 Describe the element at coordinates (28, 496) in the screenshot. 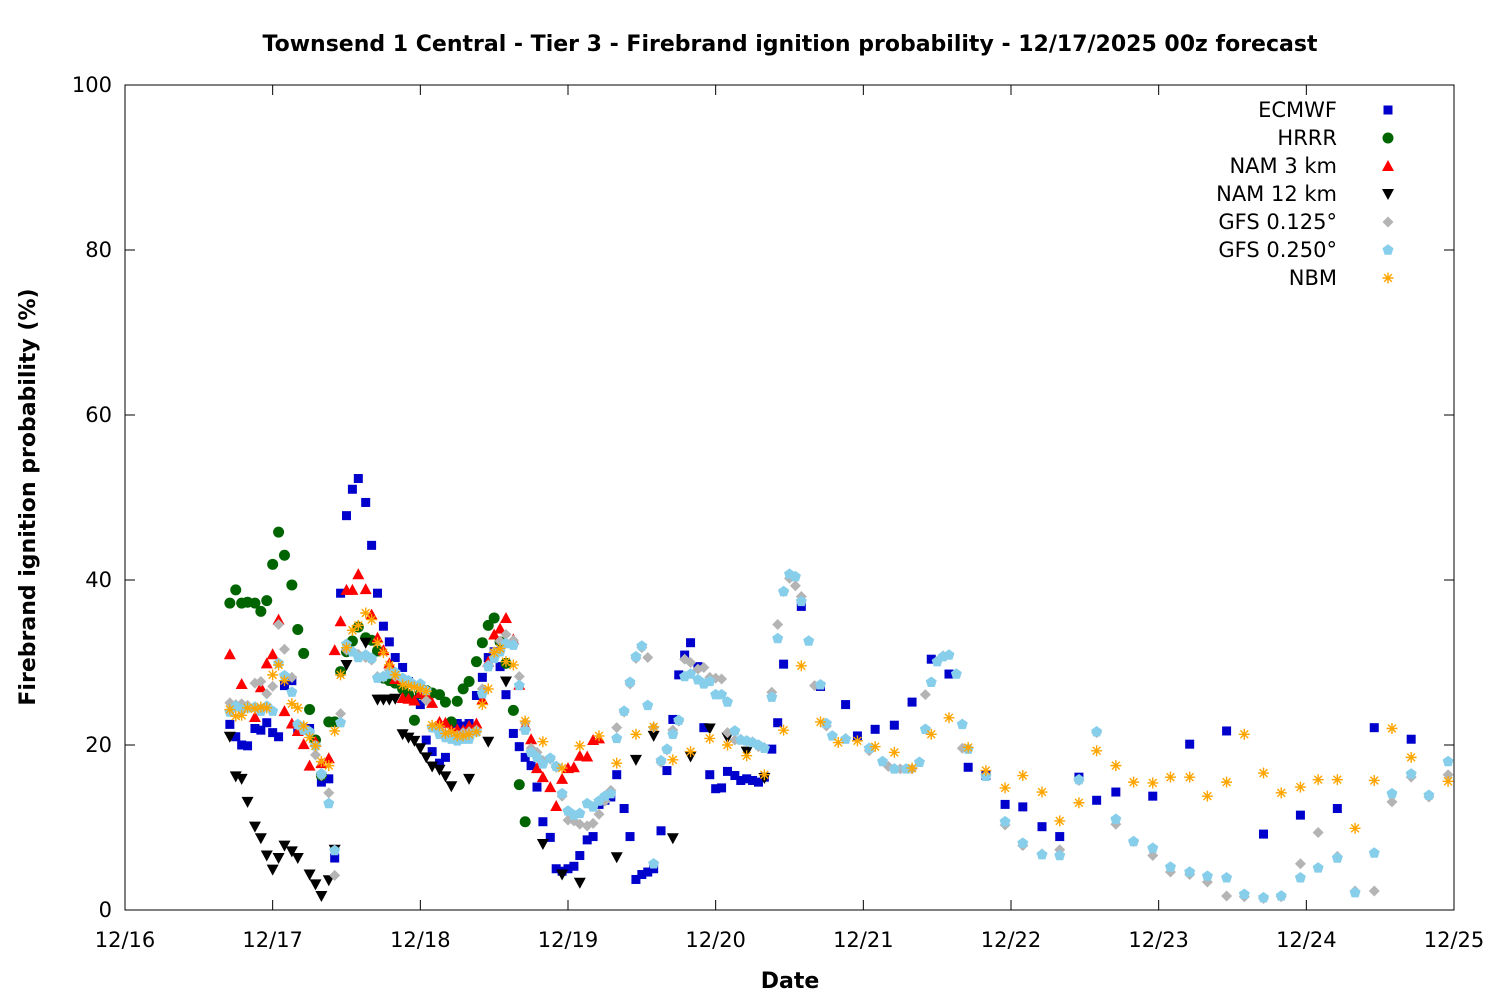

I see `y-axis-label: Firebrand ignition probability (%)` at that location.